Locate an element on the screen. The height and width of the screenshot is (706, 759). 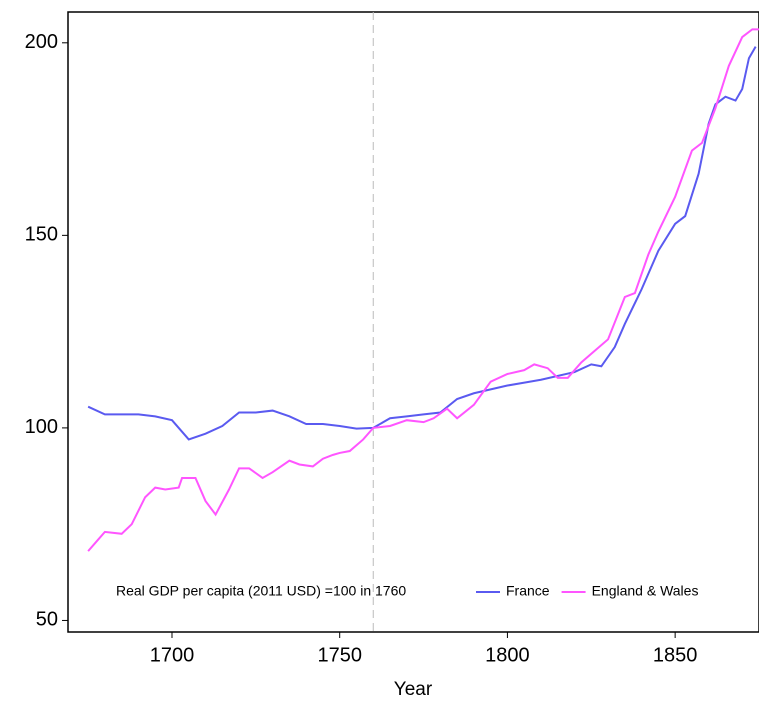
y-tick-label: 50 is located at coordinates (47, 620).